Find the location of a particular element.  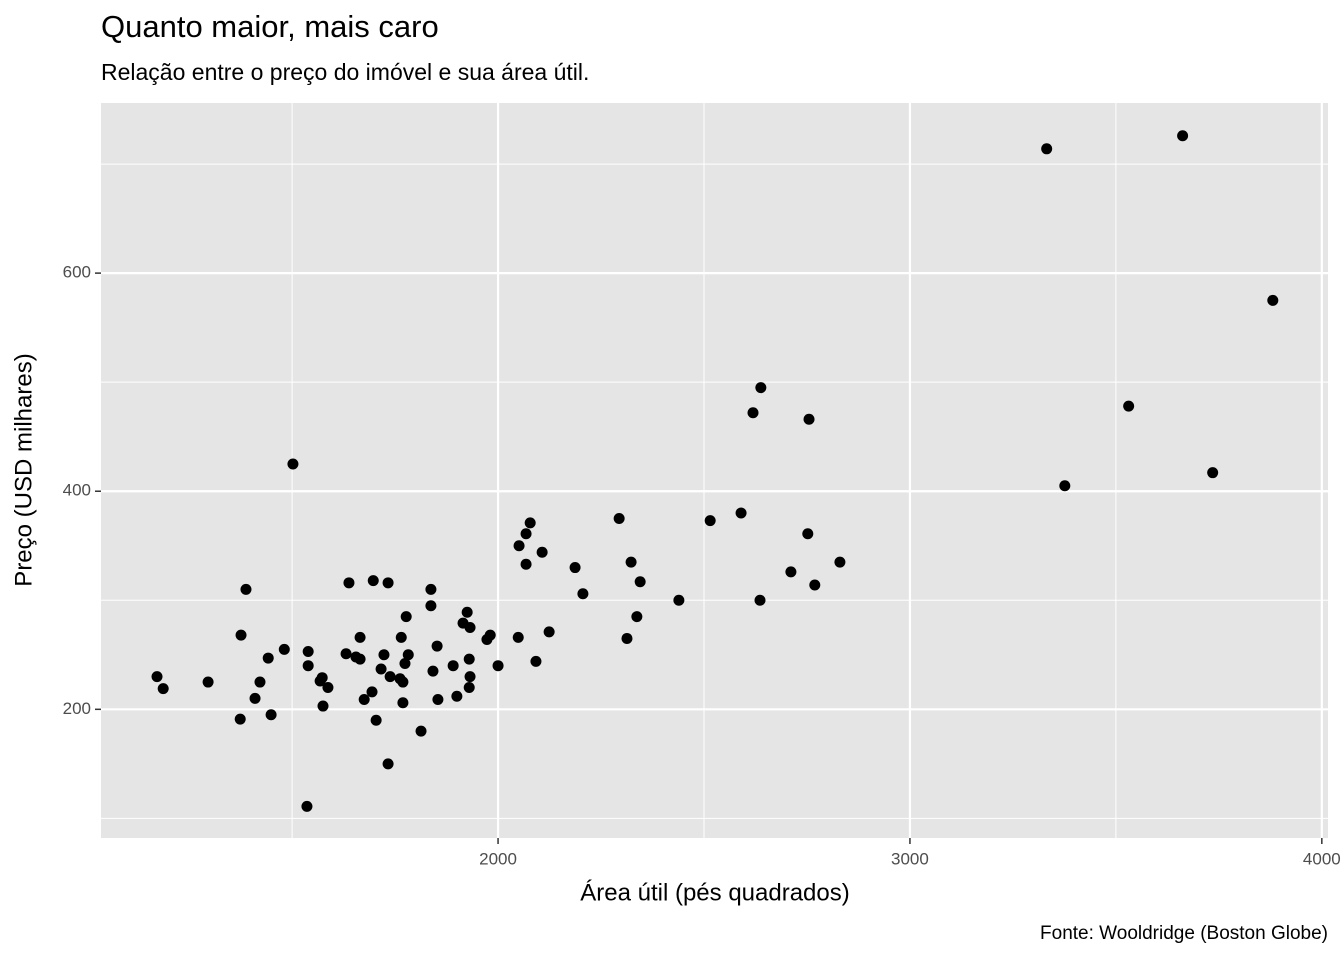

y-tick-label: 600 is located at coordinates (77, 272).